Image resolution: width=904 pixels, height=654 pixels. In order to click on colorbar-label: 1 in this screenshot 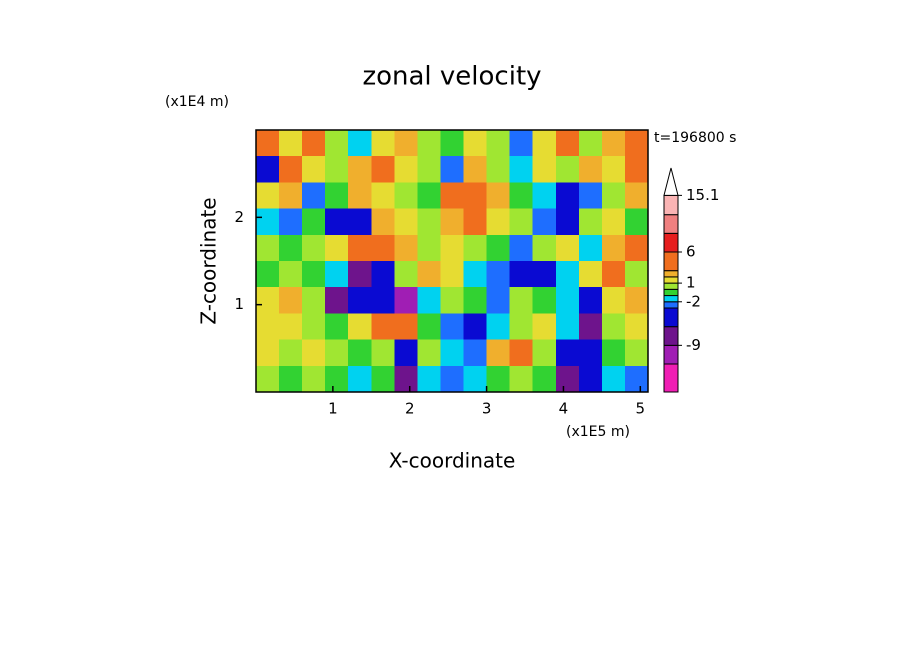, I will do `click(691, 283)`.